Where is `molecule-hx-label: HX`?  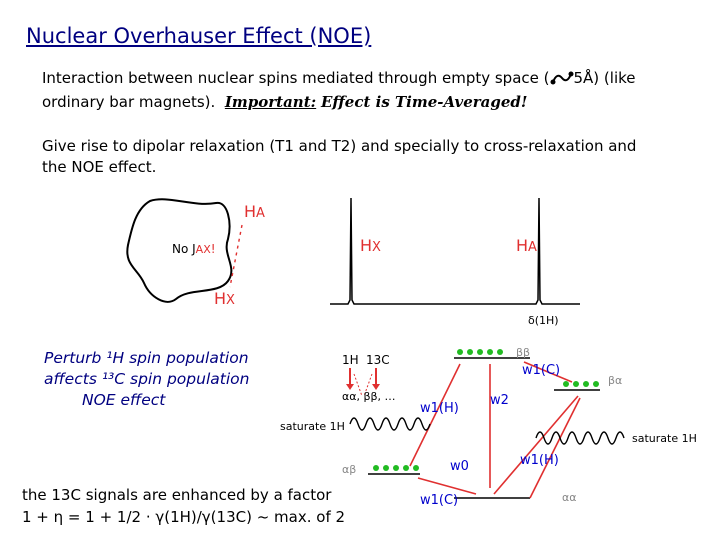 molecule-hx-label: HX is located at coordinates (224, 298).